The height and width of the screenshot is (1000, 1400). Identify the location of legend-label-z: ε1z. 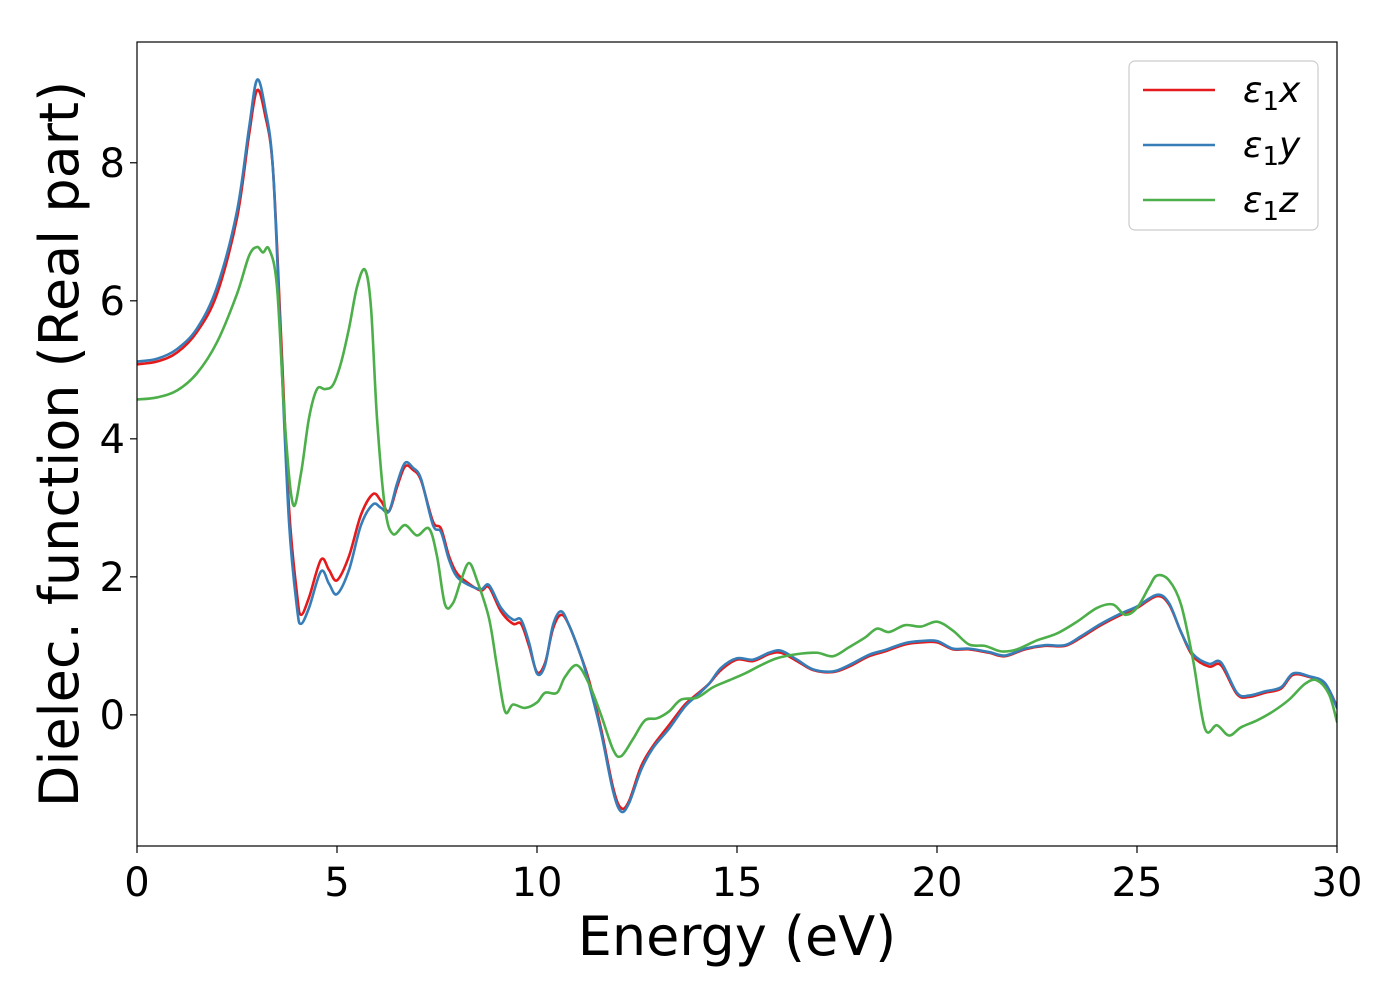
(1271, 203).